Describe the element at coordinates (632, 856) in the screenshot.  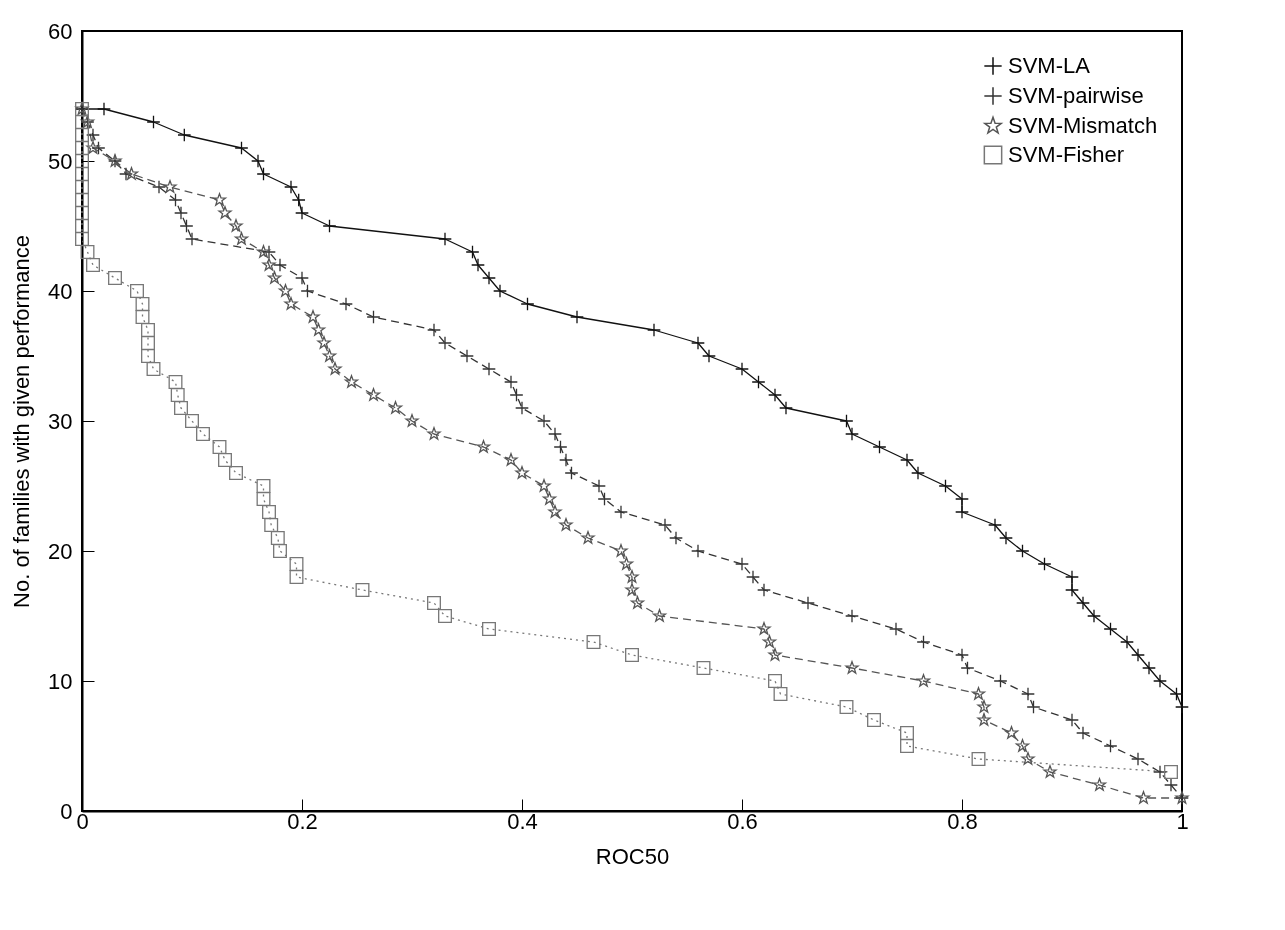
I see `x-axis-title: ROC50` at that location.